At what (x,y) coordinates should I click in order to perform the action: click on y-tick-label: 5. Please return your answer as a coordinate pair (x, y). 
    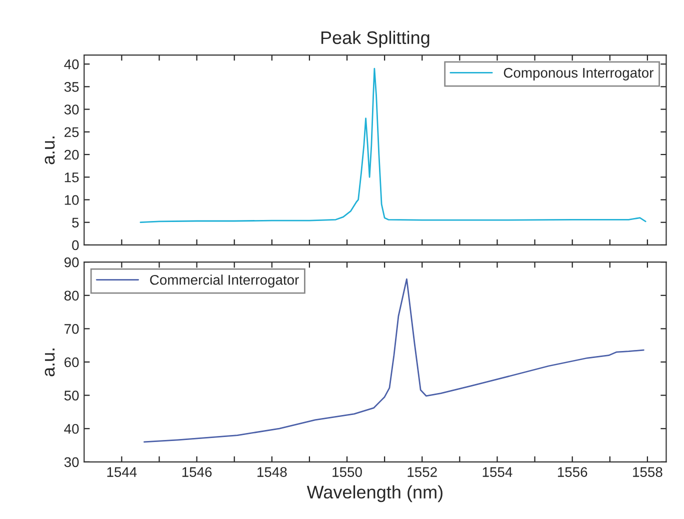
    Looking at the image, I should click on (75, 223).